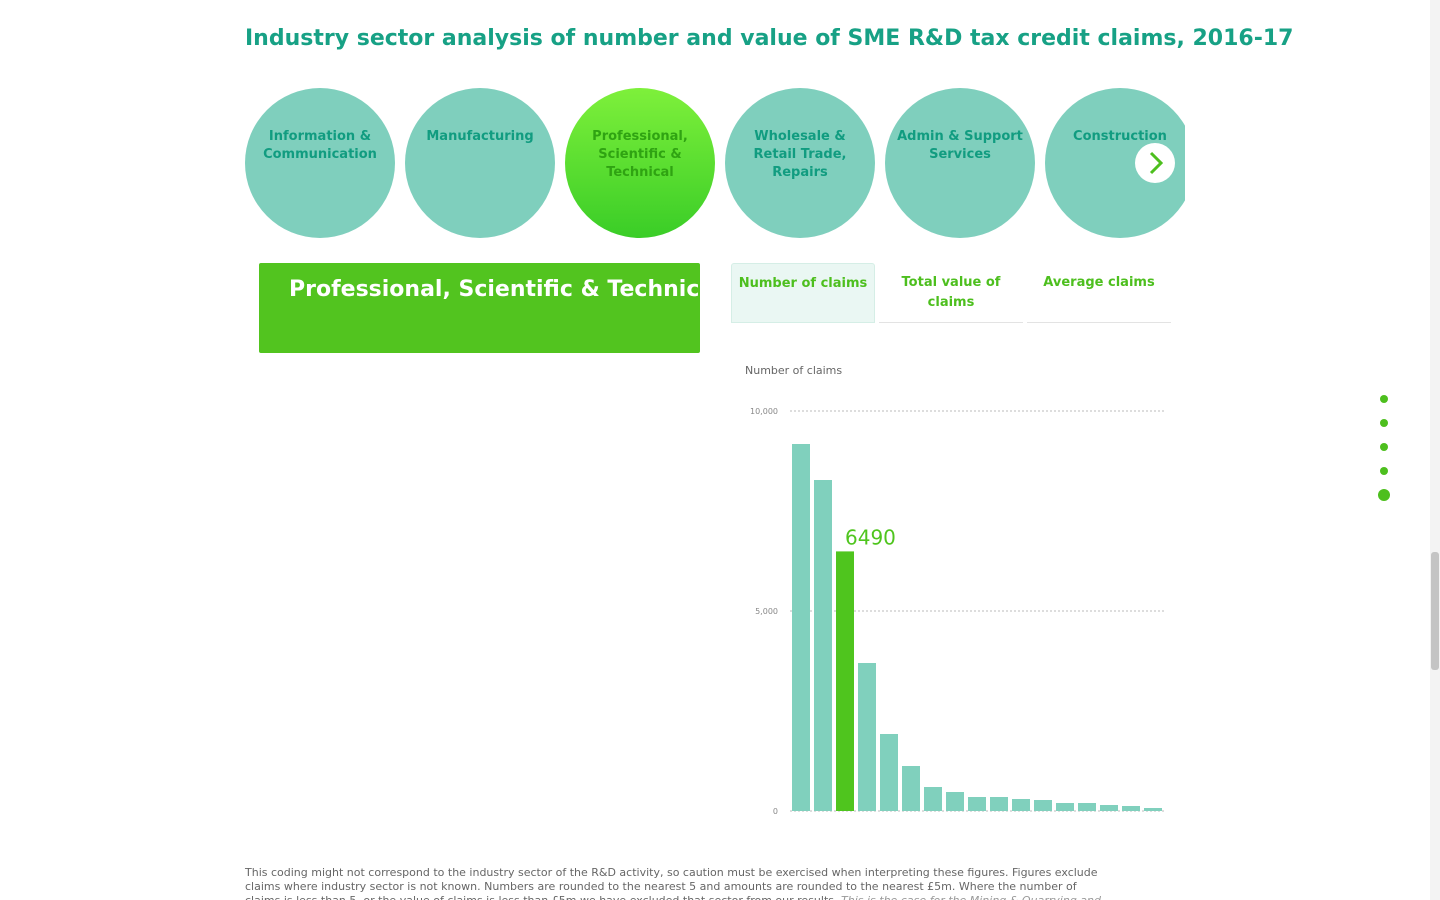 Image resolution: width=1440 pixels, height=900 pixels. I want to click on scrollbar, so click(1435, 450).